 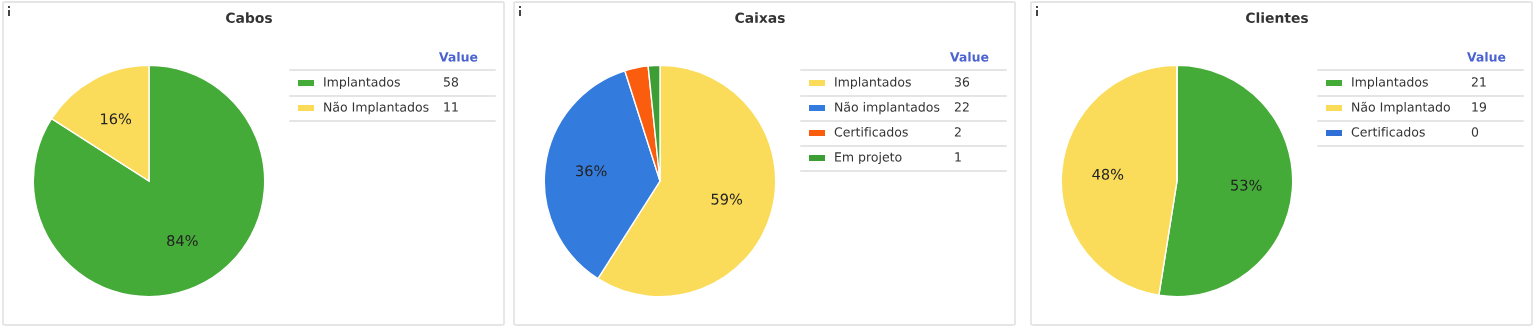 I want to click on chart-title: Caixas, so click(x=760, y=18).